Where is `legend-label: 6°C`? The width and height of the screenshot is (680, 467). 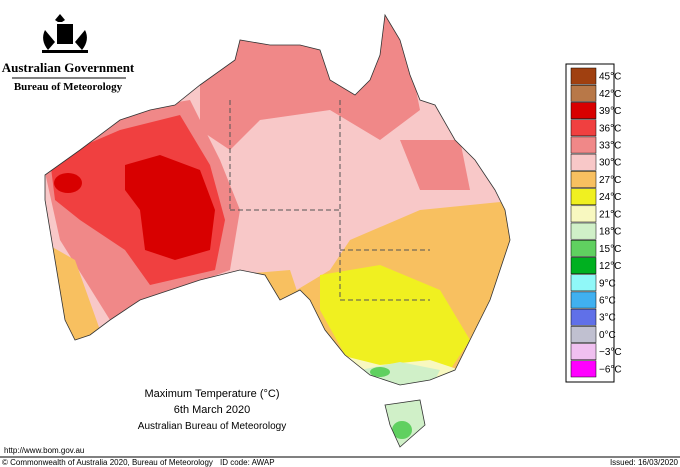 legend-label: 6°C is located at coordinates (607, 301).